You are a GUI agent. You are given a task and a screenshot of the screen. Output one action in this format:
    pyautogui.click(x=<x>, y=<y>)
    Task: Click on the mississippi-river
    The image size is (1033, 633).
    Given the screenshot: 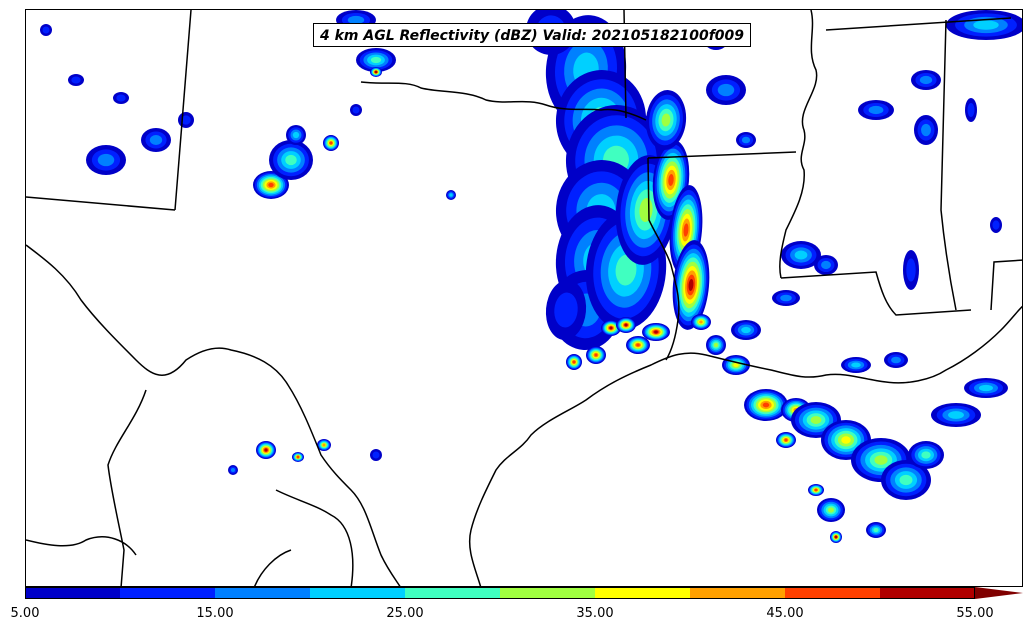 What is the action you would take?
    pyautogui.click(x=798, y=144)
    